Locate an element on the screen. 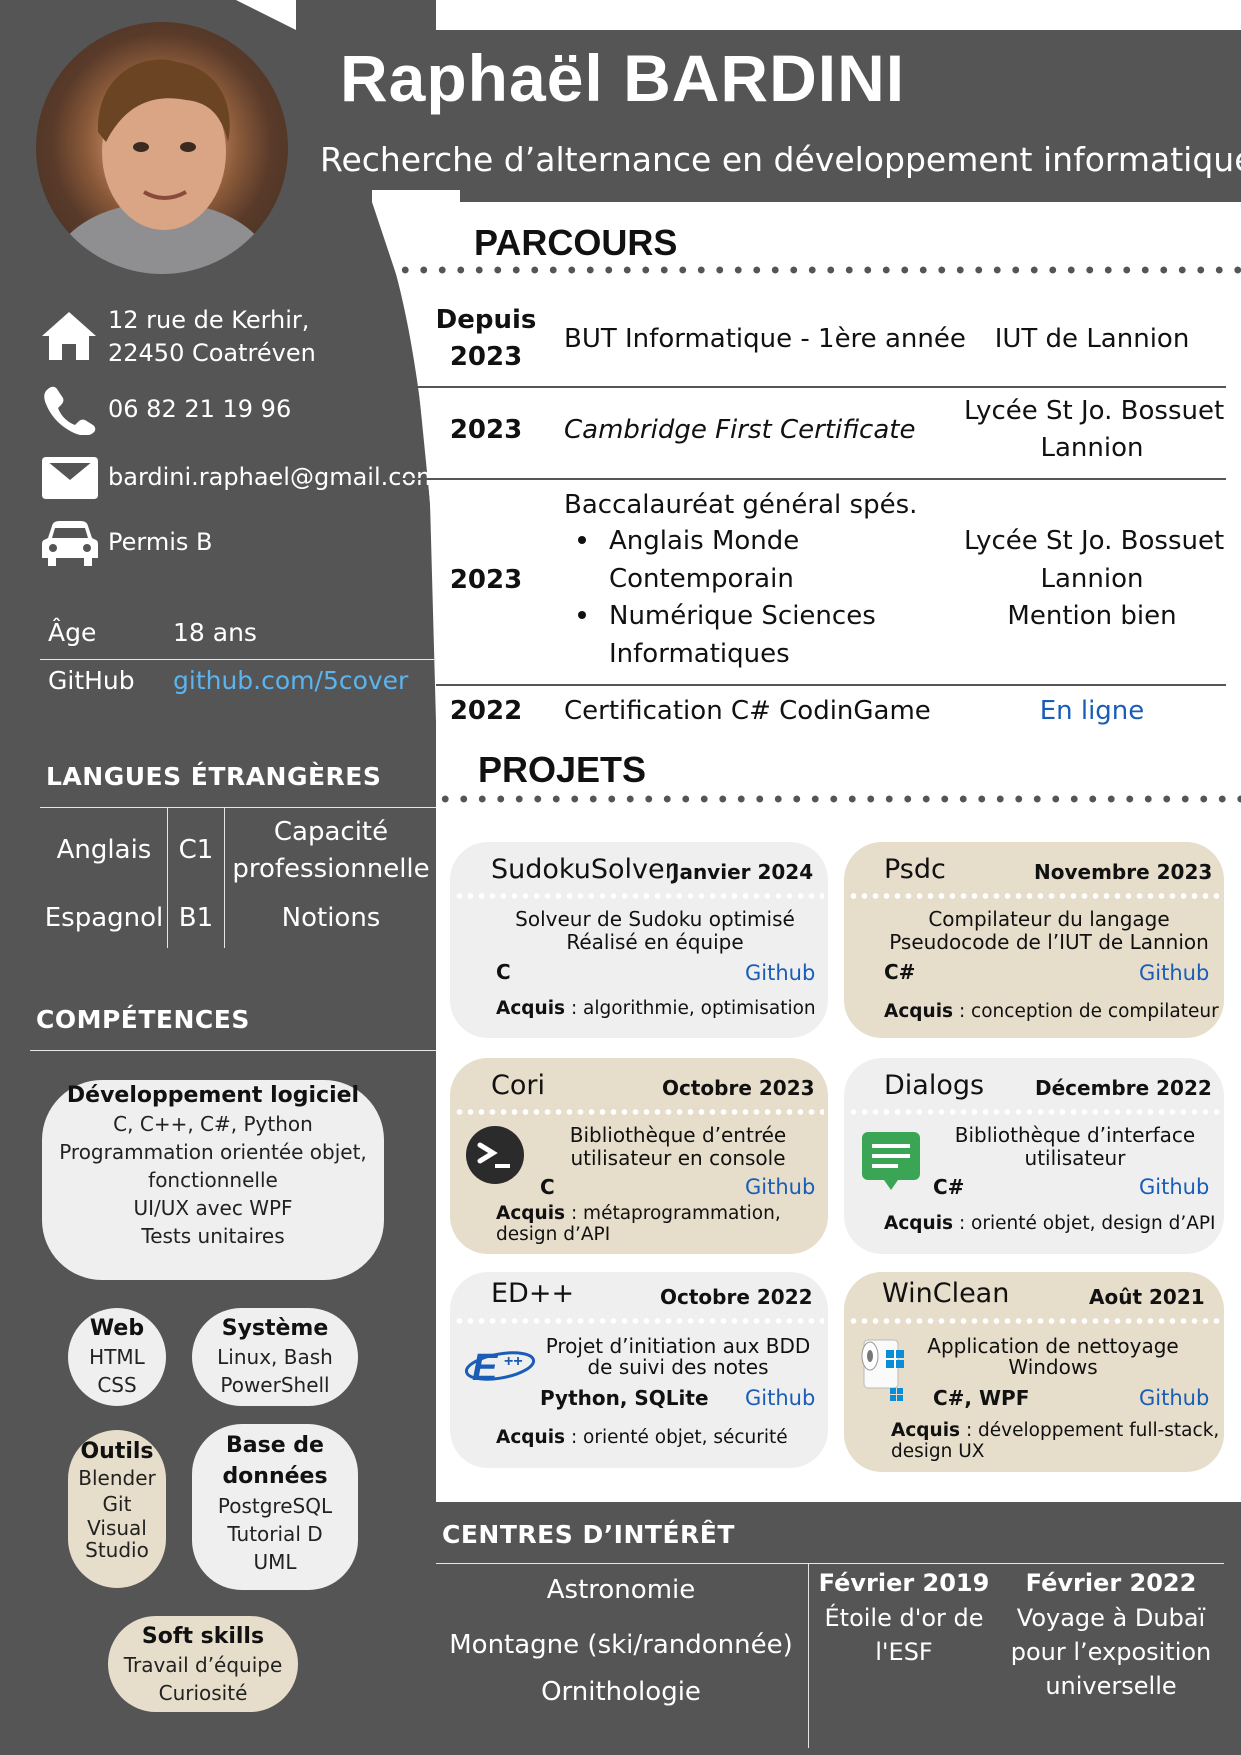  project-description: Bibliothèque d’interface is located at coordinates (1075, 1135).